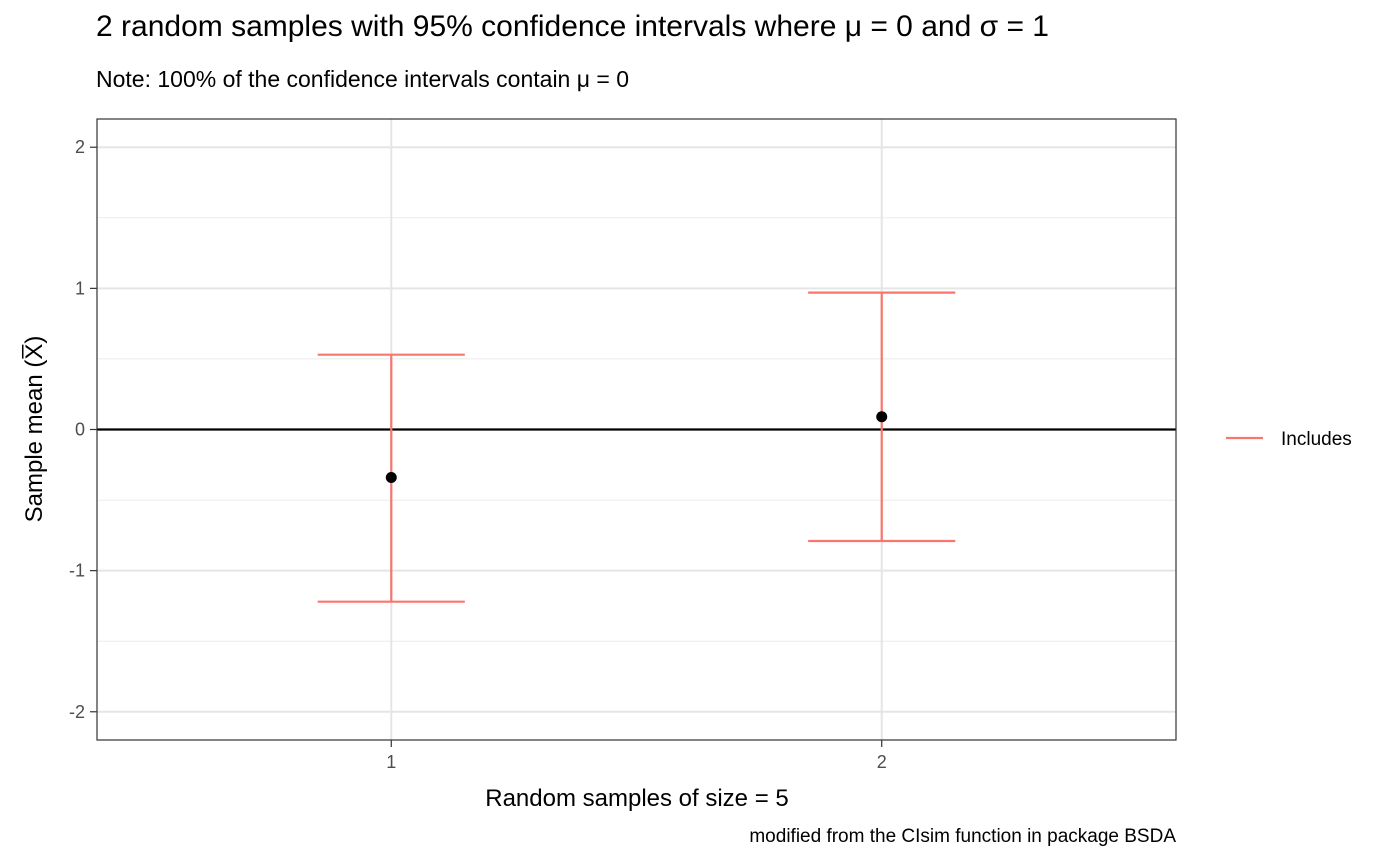 Image resolution: width=1400 pixels, height=866 pixels. Describe the element at coordinates (1316, 439) in the screenshot. I see `legend-label-includes: Includes` at that location.